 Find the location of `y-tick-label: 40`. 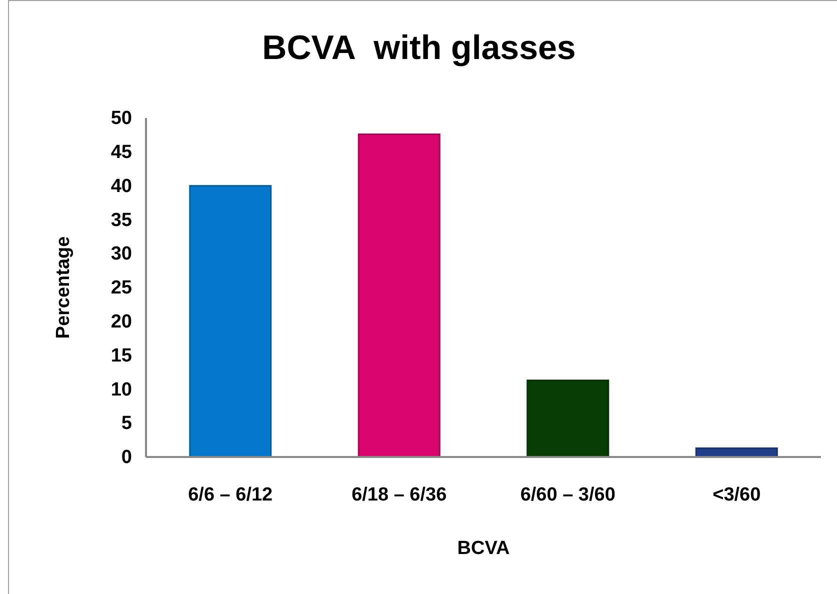

y-tick-label: 40 is located at coordinates (121, 186).